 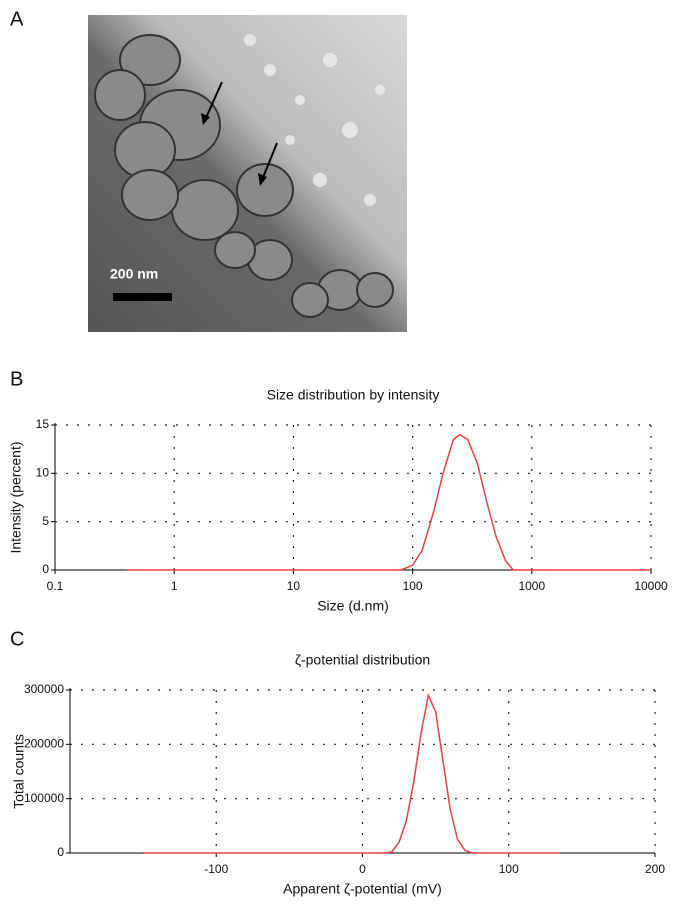 I want to click on y-axis-label: Intensity (percent), so click(x=16, y=497).